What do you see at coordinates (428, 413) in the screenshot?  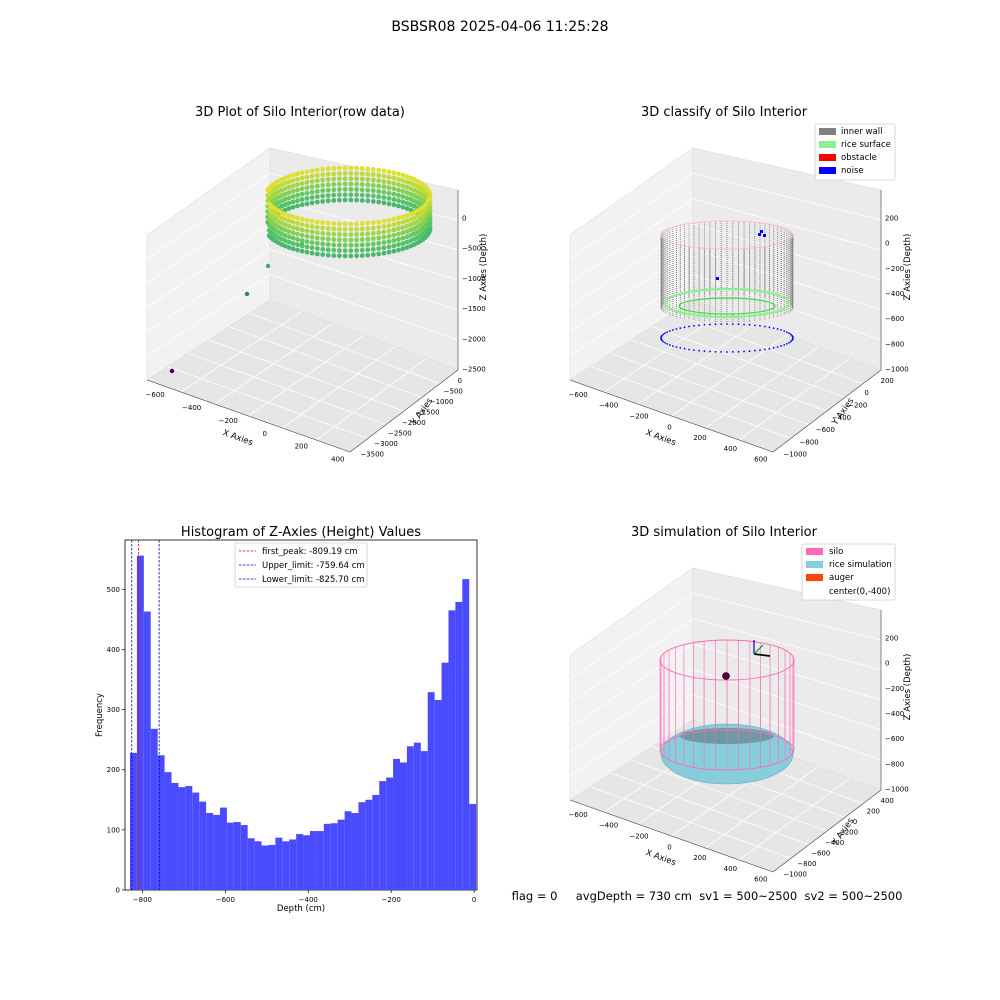 I see `y-tick-label: −1500` at bounding box center [428, 413].